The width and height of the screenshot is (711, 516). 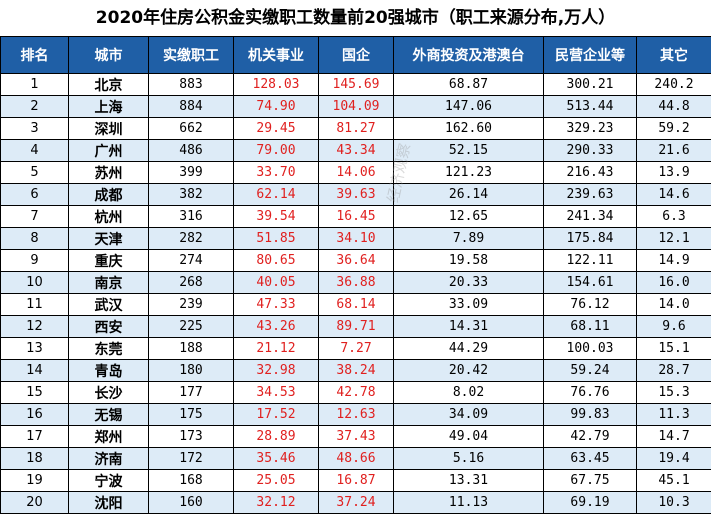 What do you see at coordinates (191, 414) in the screenshot?
I see `paid-workers-cell: 175` at bounding box center [191, 414].